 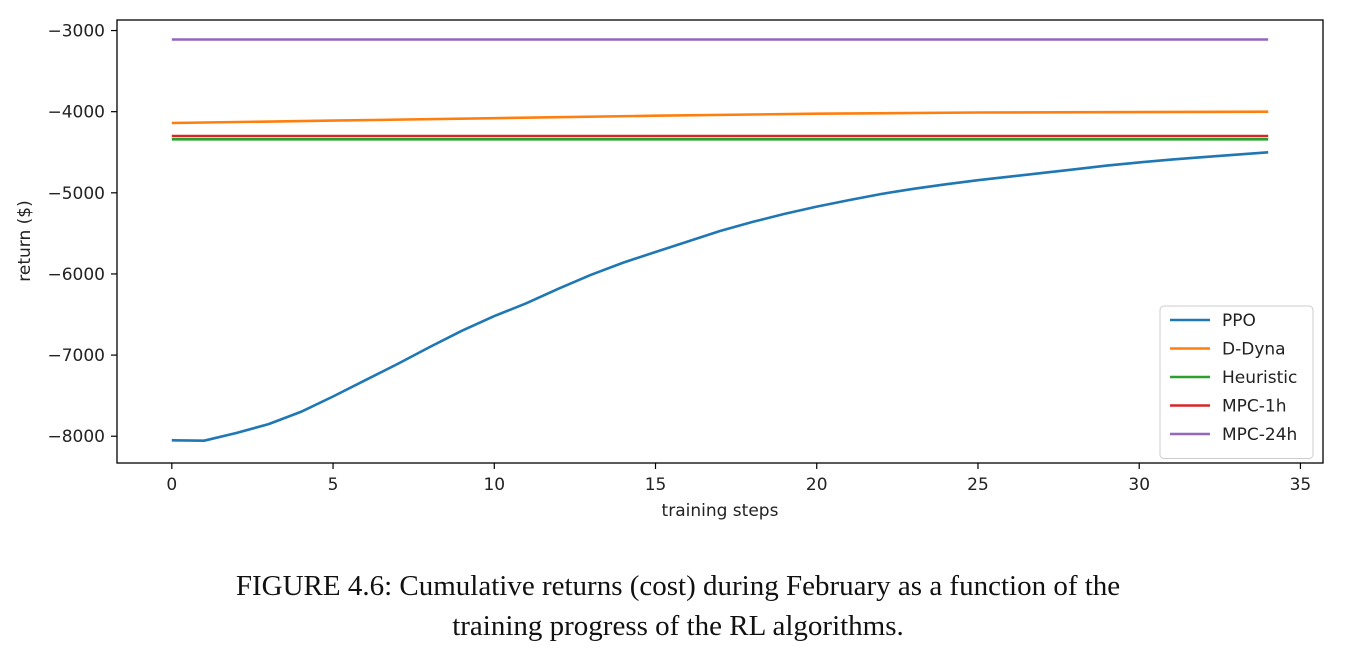 What do you see at coordinates (171, 485) in the screenshot?
I see `x-tick-label: 0` at bounding box center [171, 485].